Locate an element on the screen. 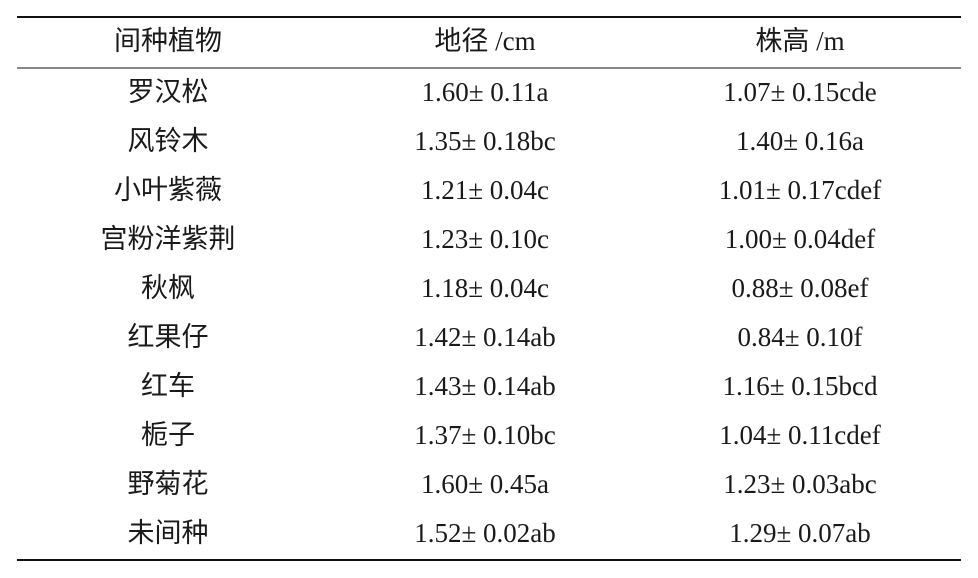  table-cell: 1.52± 0.02ab is located at coordinates (485, 533).